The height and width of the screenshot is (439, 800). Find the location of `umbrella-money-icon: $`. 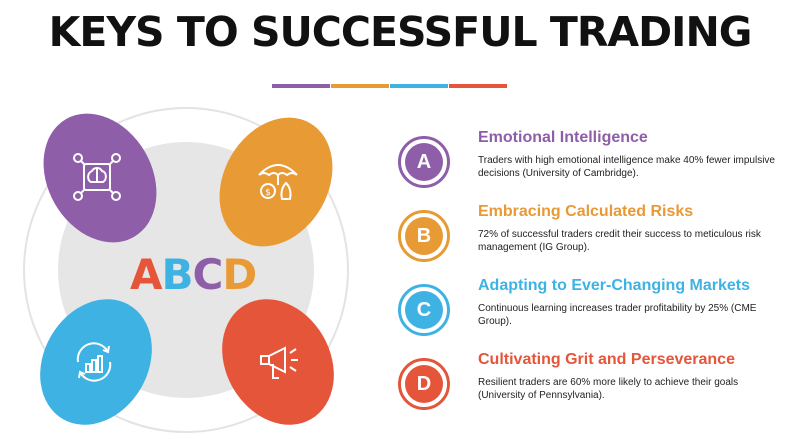

umbrella-money-icon: $ is located at coordinates (278, 182).